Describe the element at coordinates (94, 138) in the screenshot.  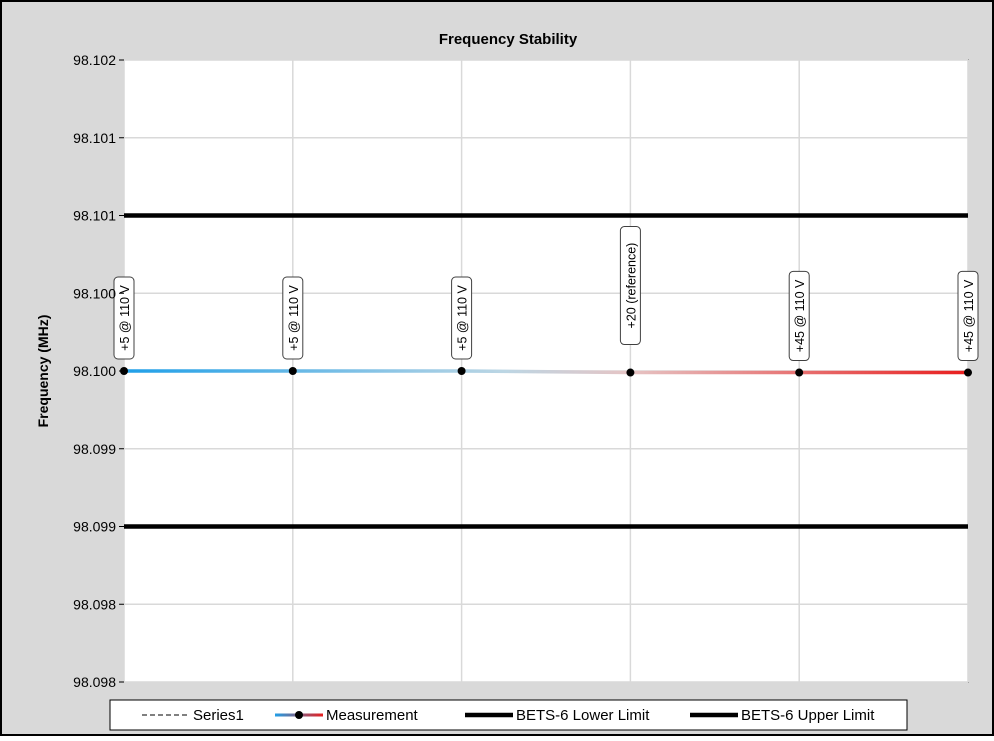
I see `y-tick-label-7: 98.101` at that location.